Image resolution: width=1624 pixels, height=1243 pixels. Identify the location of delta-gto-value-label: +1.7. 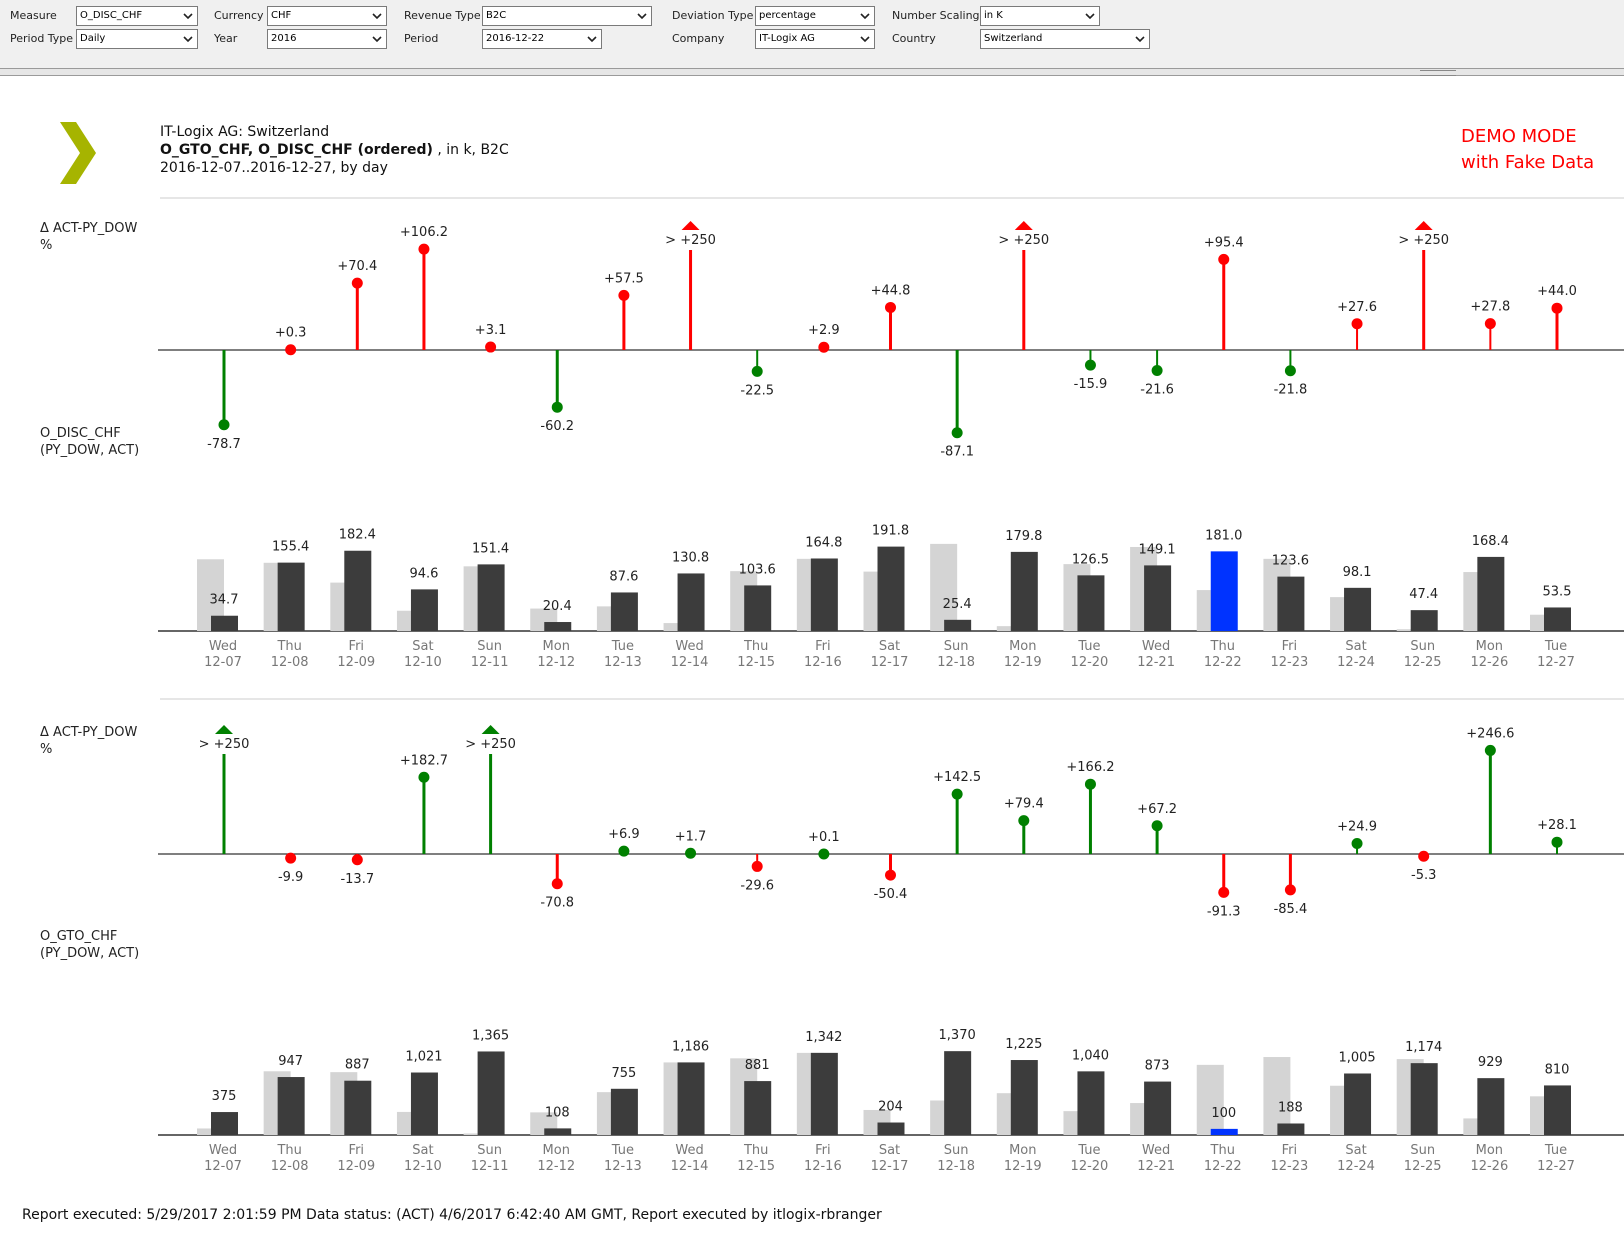
(691, 836).